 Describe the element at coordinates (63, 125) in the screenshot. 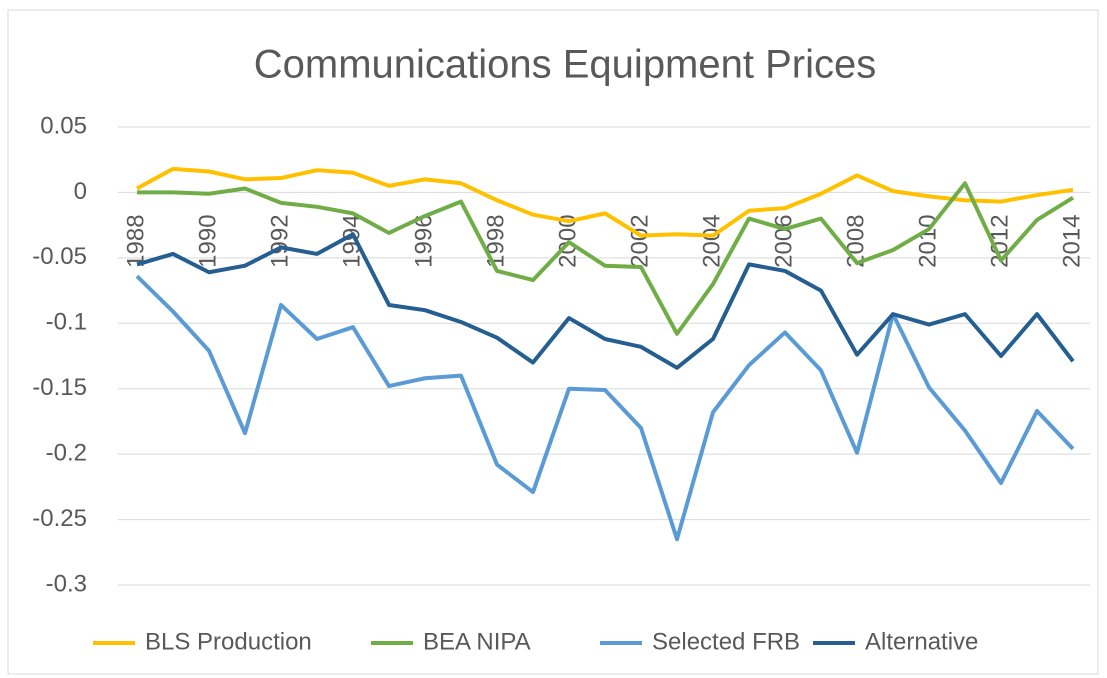

I see `y-tick-label: 0.05` at that location.